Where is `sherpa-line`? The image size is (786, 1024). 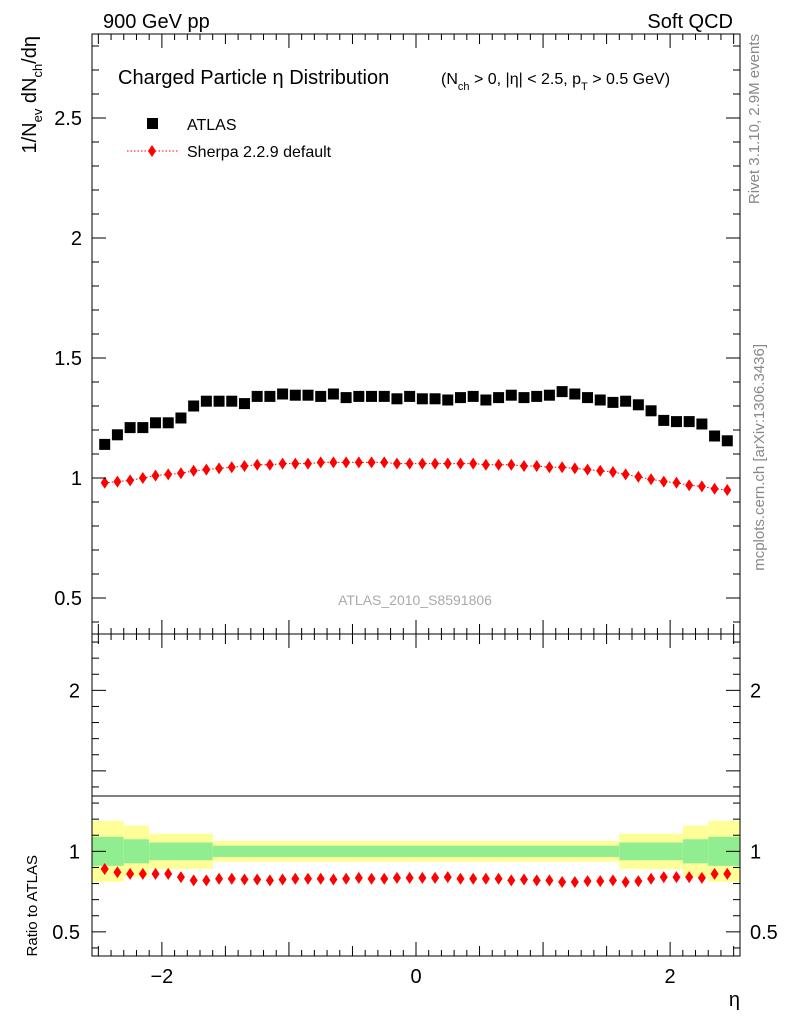 sherpa-line is located at coordinates (416, 476).